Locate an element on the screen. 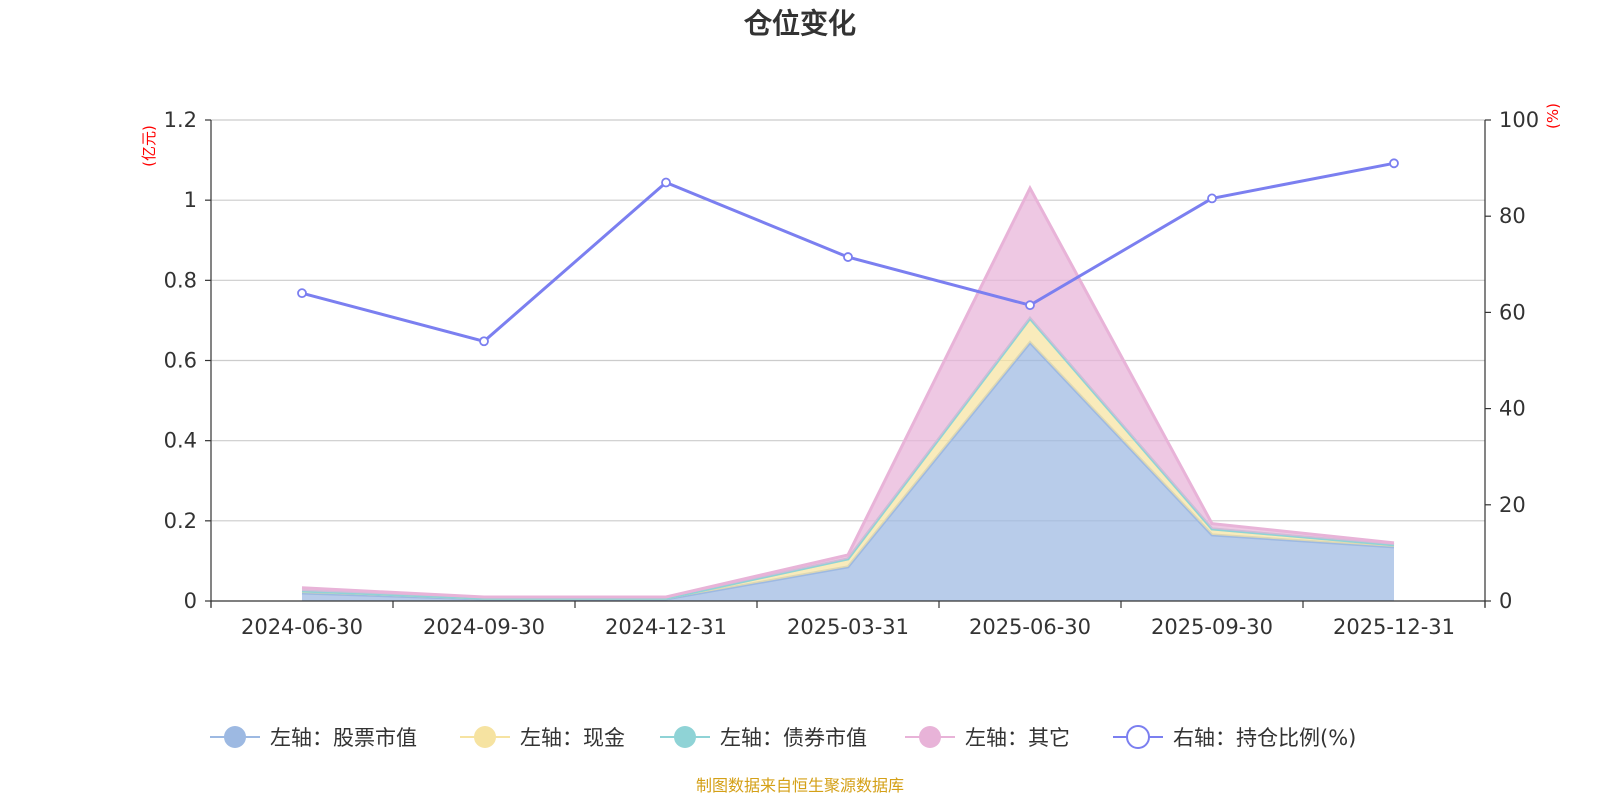 This screenshot has width=1600, height=800. x-axis-tick-label: 2024-06-30 is located at coordinates (302, 627).